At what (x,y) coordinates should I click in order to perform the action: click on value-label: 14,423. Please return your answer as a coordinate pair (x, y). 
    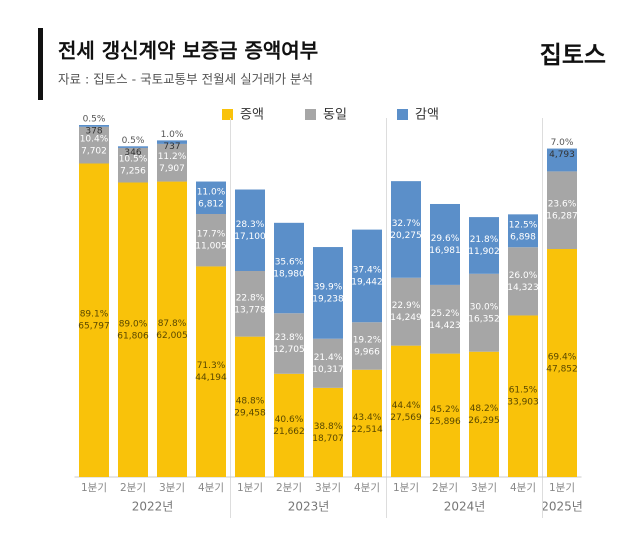
    Looking at the image, I should click on (445, 326).